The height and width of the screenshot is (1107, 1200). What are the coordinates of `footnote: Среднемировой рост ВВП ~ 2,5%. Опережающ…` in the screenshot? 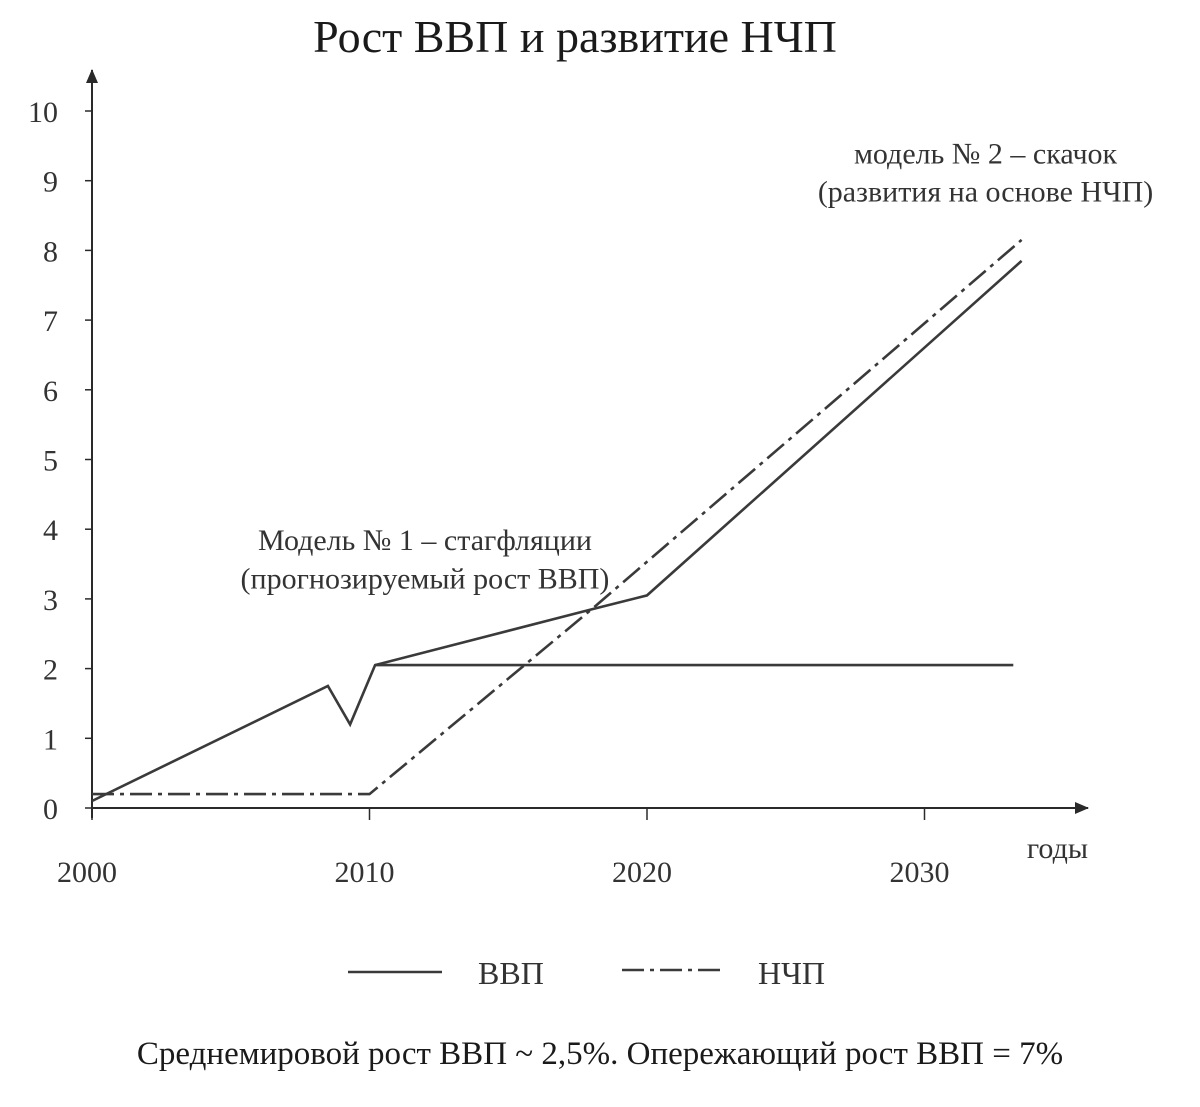 It's located at (600, 1054).